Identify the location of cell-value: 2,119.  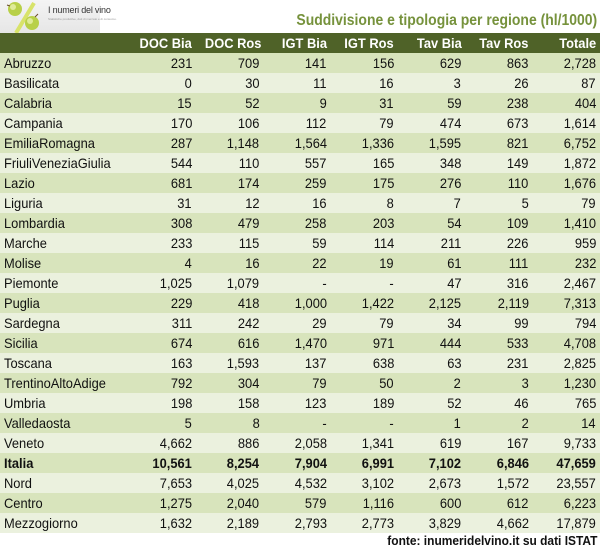
(499, 303).